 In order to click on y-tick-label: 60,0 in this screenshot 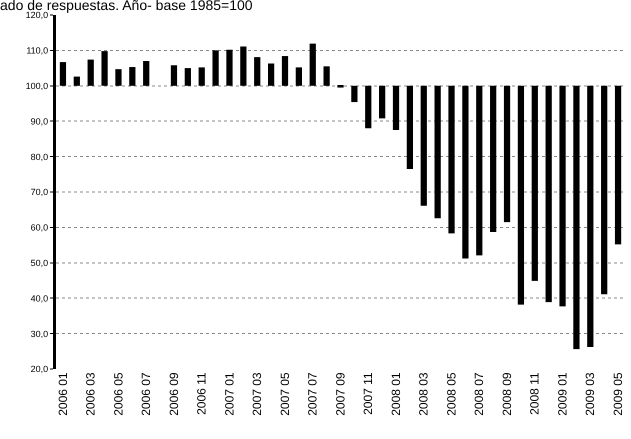, I will do `click(39, 227)`.